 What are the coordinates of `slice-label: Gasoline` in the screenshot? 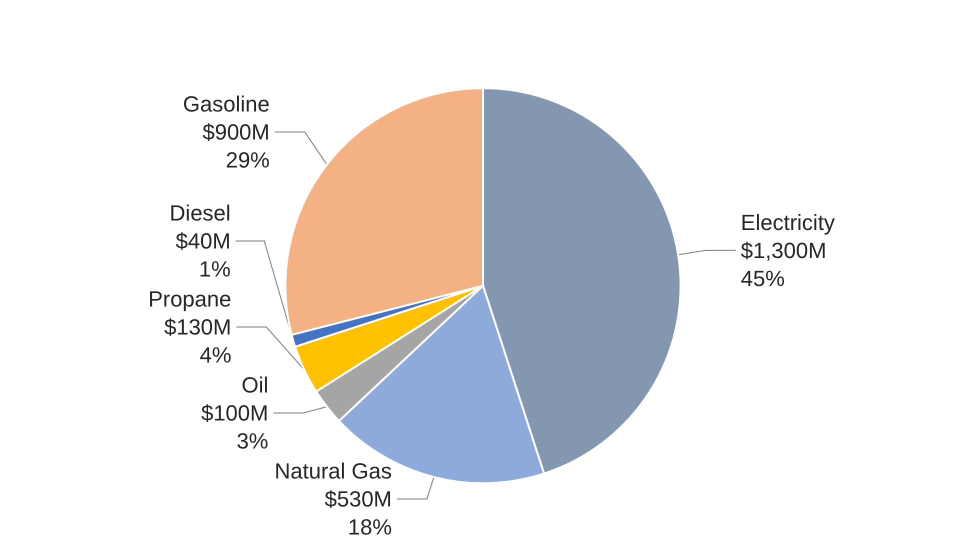 It's located at (226, 103).